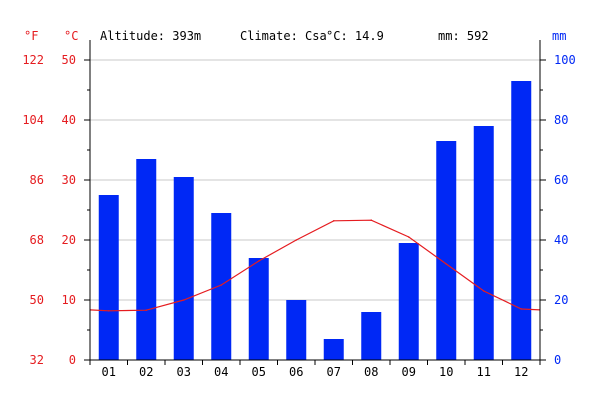 This screenshot has width=600, height=405. What do you see at coordinates (446, 372) in the screenshot?
I see `month-label-10: 10` at bounding box center [446, 372].